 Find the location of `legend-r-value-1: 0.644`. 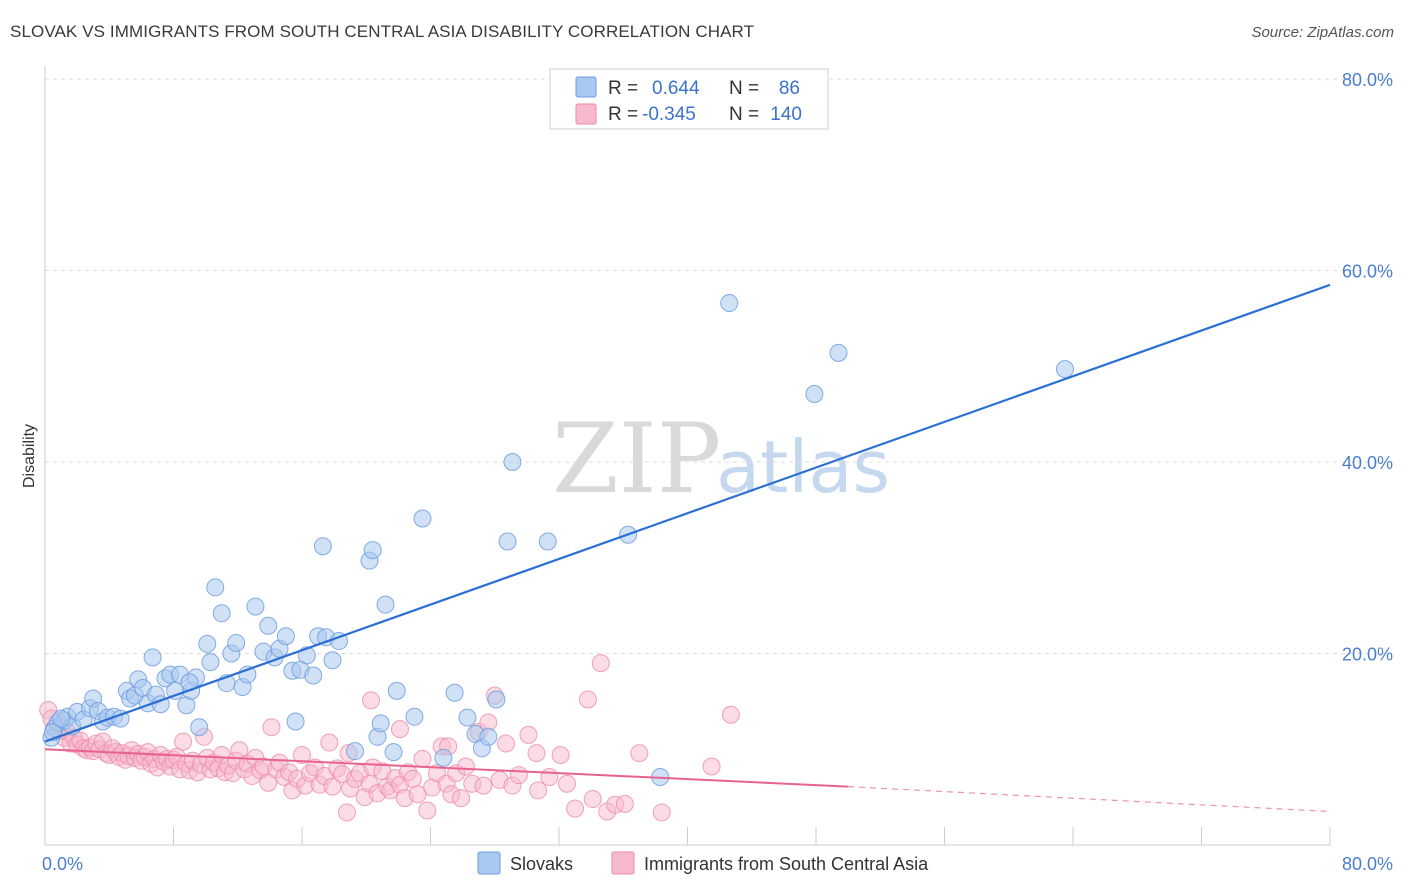

legend-r-value-1: 0.644 is located at coordinates (676, 88).